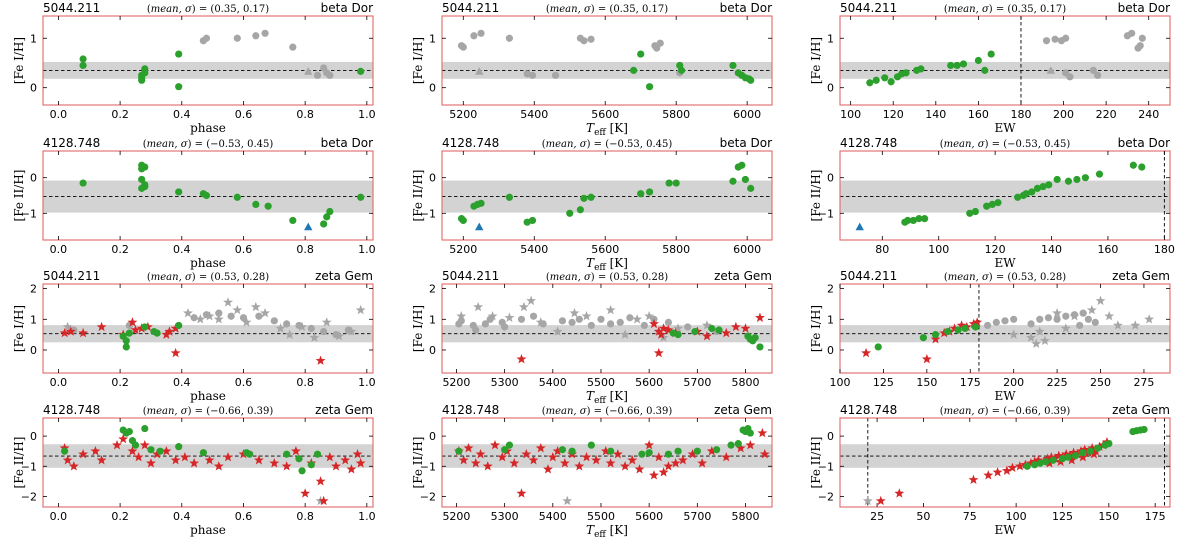 Image resolution: width=1200 pixels, height=539 pixels. I want to click on star-name-label: zeta Gem, so click(1141, 276).